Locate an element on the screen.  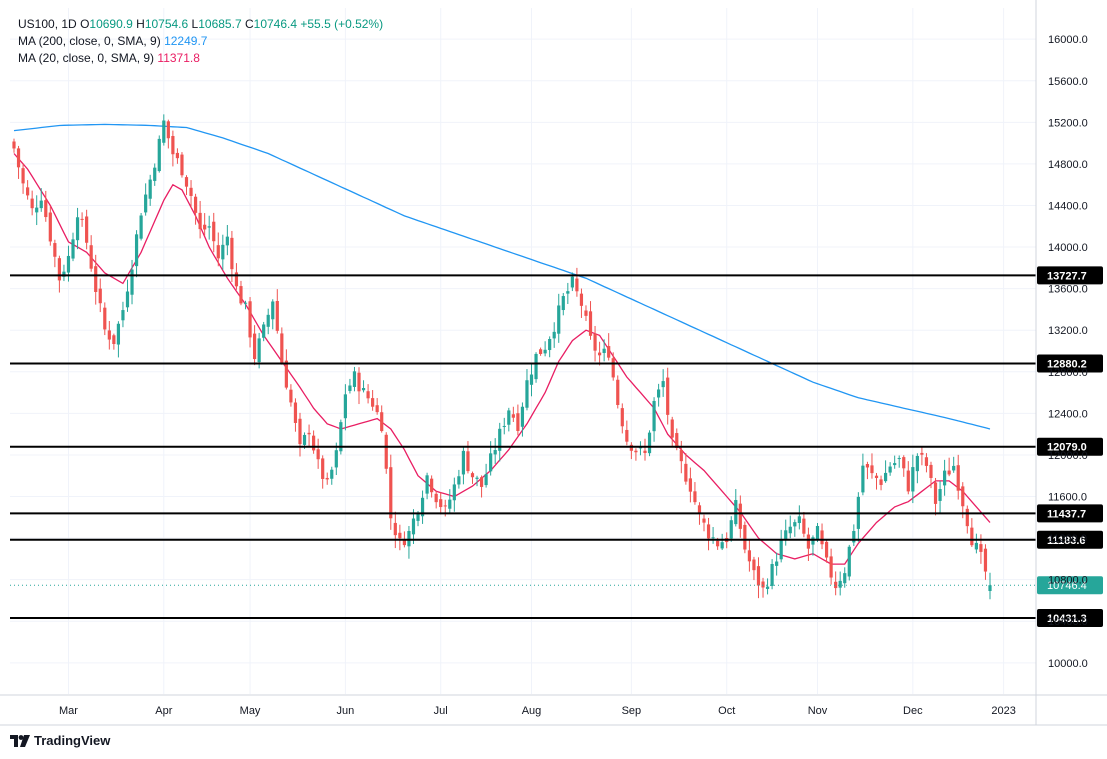
high-letter: H is located at coordinates (140, 24).